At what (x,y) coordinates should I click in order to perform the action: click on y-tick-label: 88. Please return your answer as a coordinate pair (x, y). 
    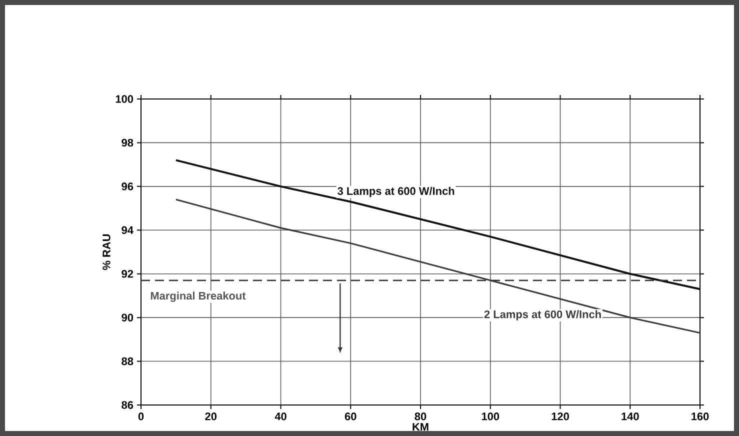
    Looking at the image, I should click on (128, 361).